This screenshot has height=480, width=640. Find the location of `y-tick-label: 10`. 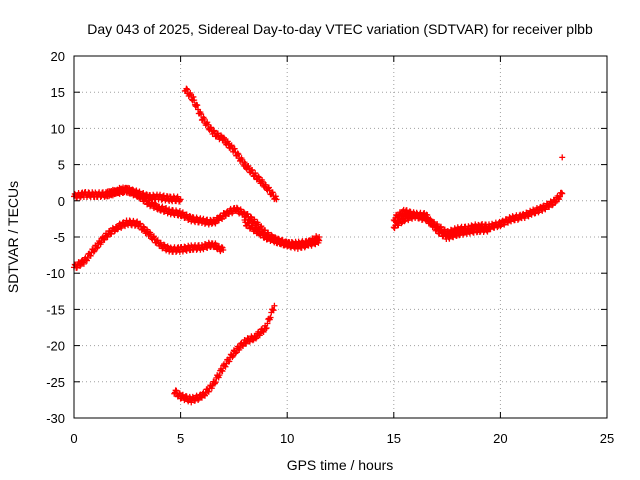

y-tick-label: 10 is located at coordinates (58, 128).